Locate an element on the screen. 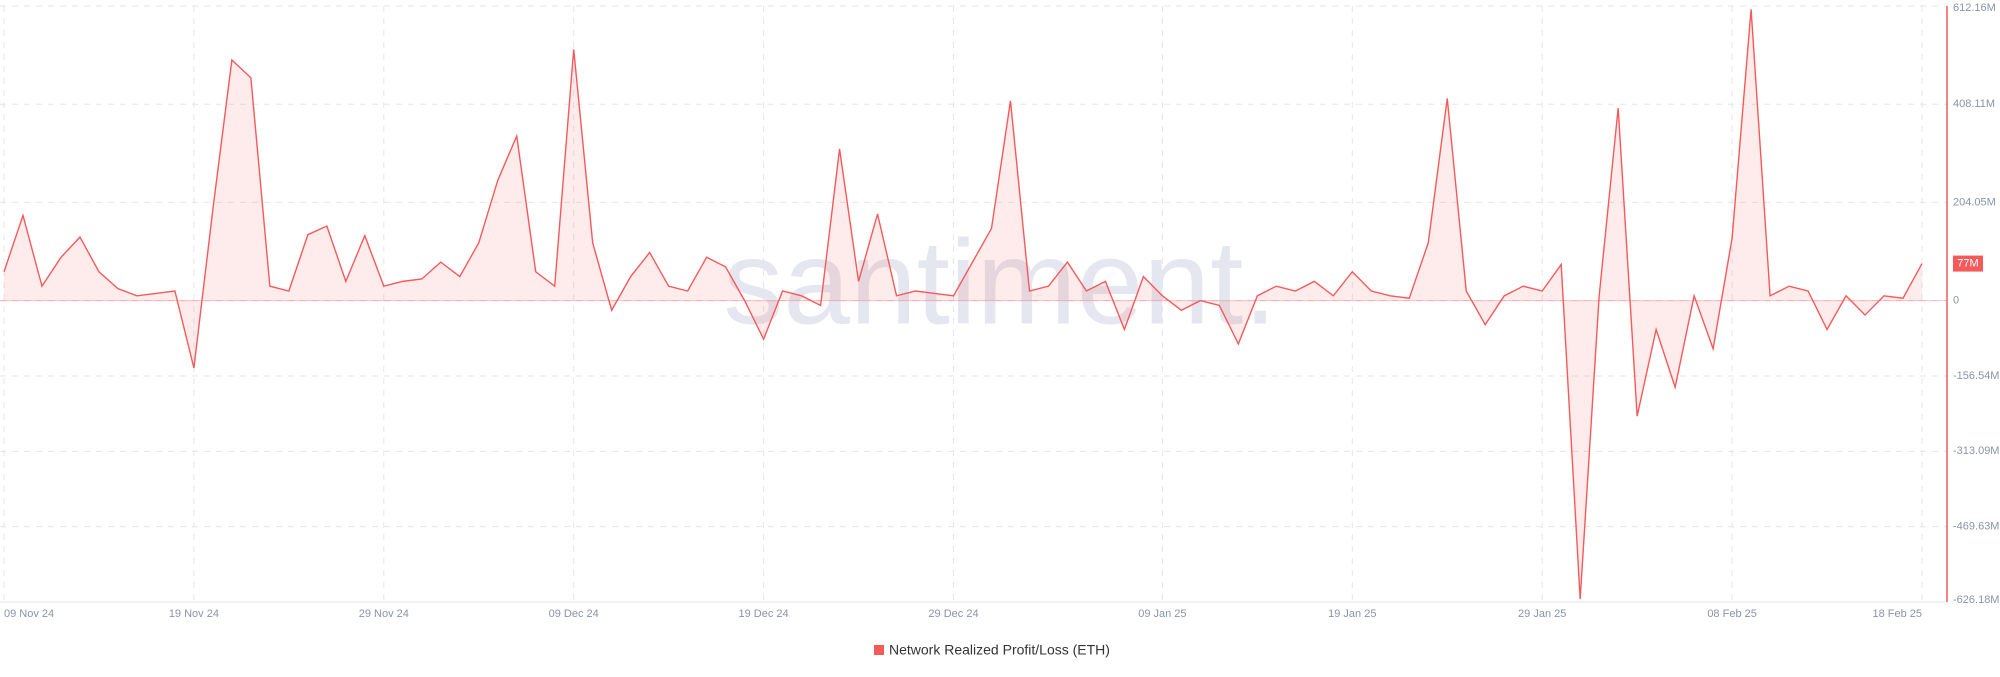  x-tick-label: 09 Jan 25 is located at coordinates (1162, 614).